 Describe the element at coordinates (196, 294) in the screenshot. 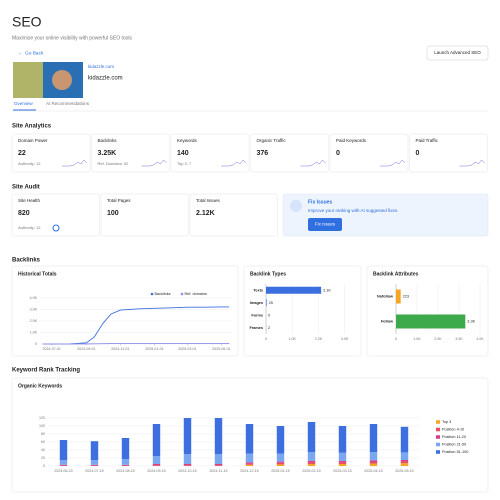

I see `legend-label: Ref. domains` at that location.